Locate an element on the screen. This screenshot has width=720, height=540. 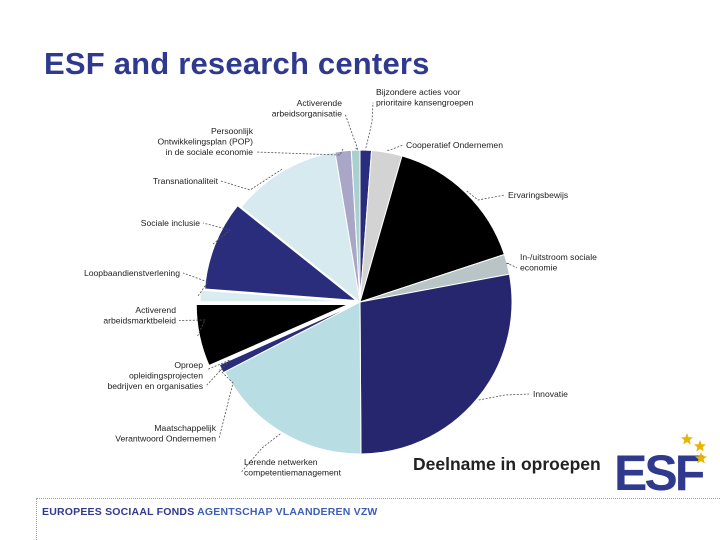
star-icons is located at coordinates (694, 448).